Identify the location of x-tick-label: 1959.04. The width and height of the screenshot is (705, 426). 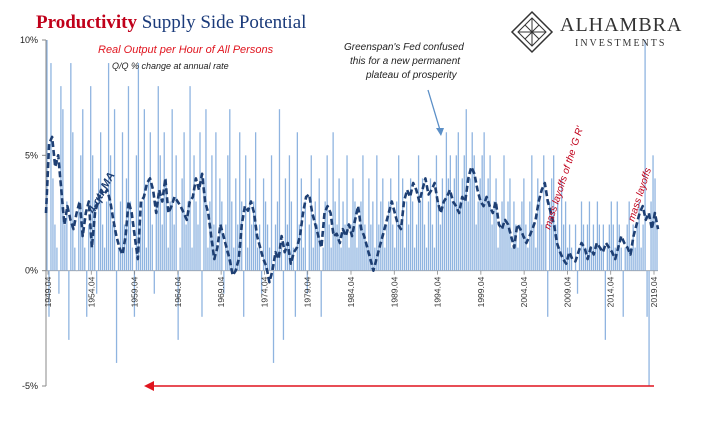
(135, 291).